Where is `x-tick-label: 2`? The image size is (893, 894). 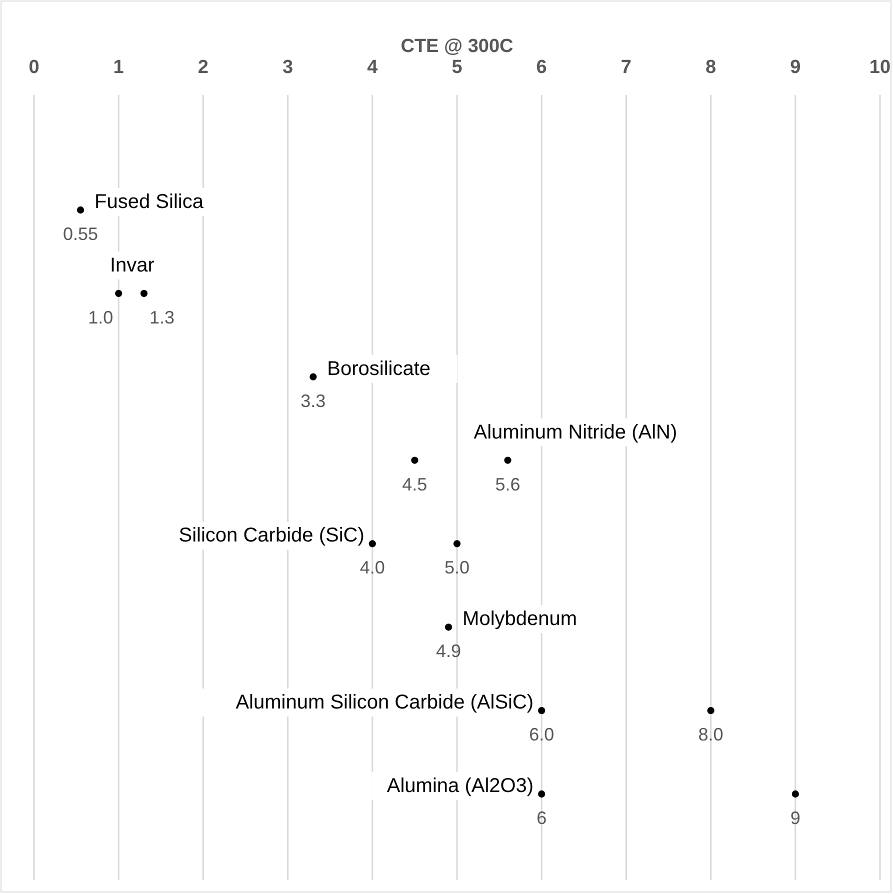
x-tick-label: 2 is located at coordinates (203, 67).